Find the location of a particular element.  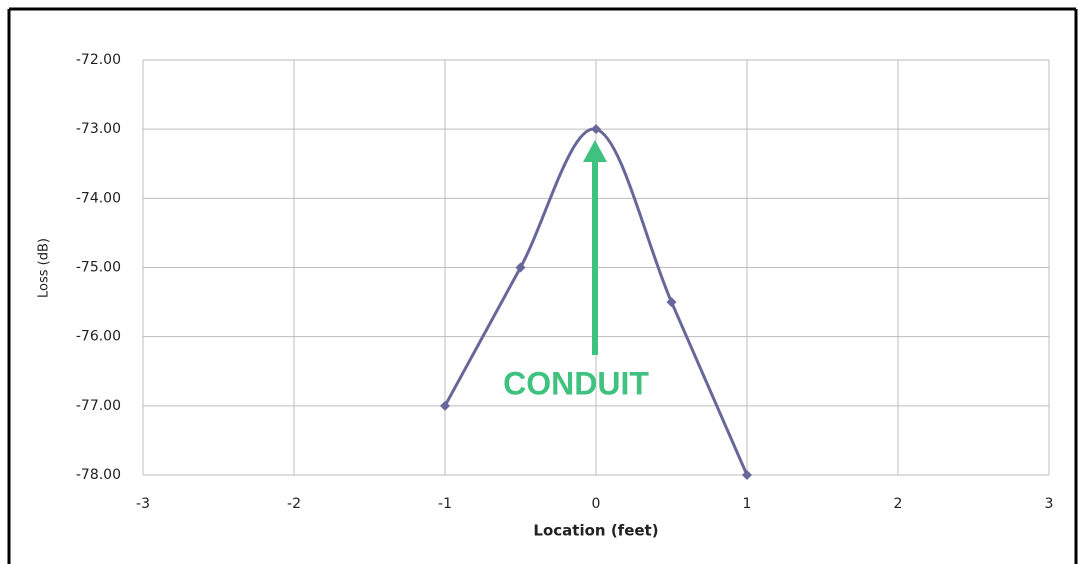

x-axis-label: Location (feet) is located at coordinates (595, 531).